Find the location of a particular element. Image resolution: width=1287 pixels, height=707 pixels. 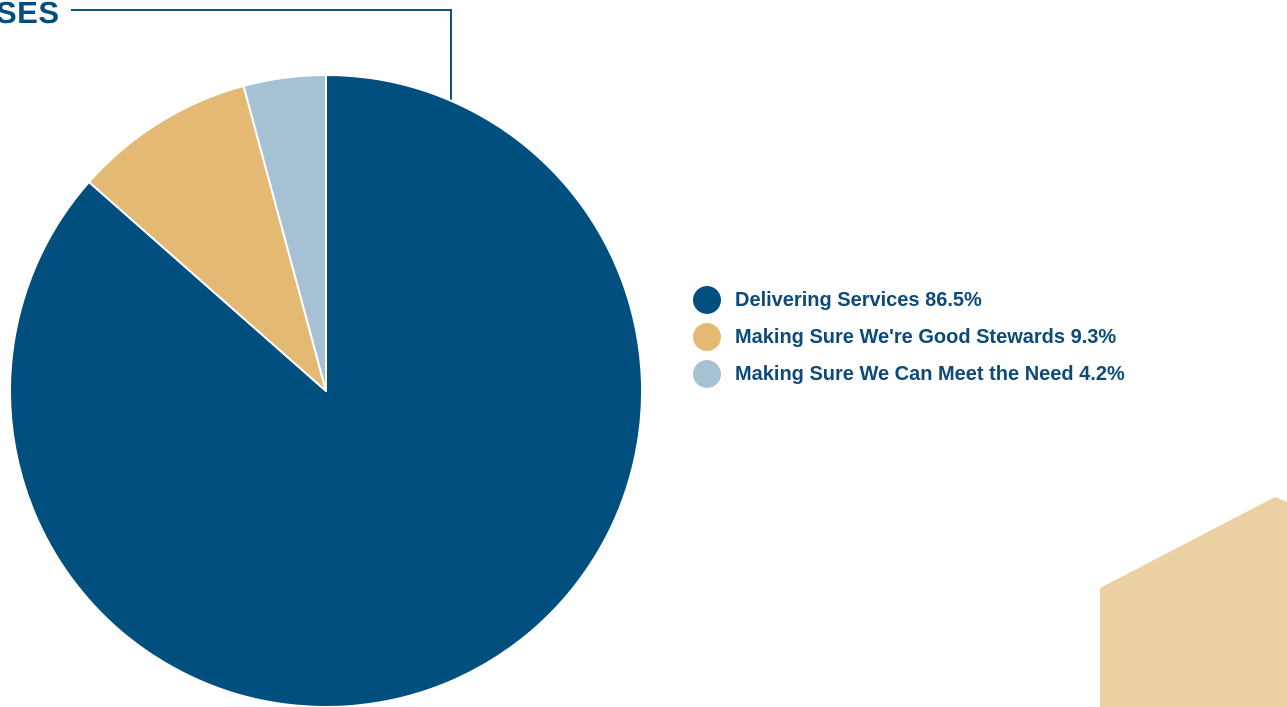

pie-slice-good-stewards is located at coordinates (207, 238).